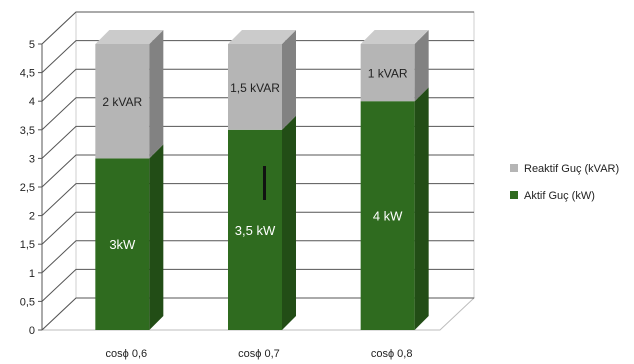 This screenshot has height=364, width=634. I want to click on y-tick-label: 1, so click(32, 274).